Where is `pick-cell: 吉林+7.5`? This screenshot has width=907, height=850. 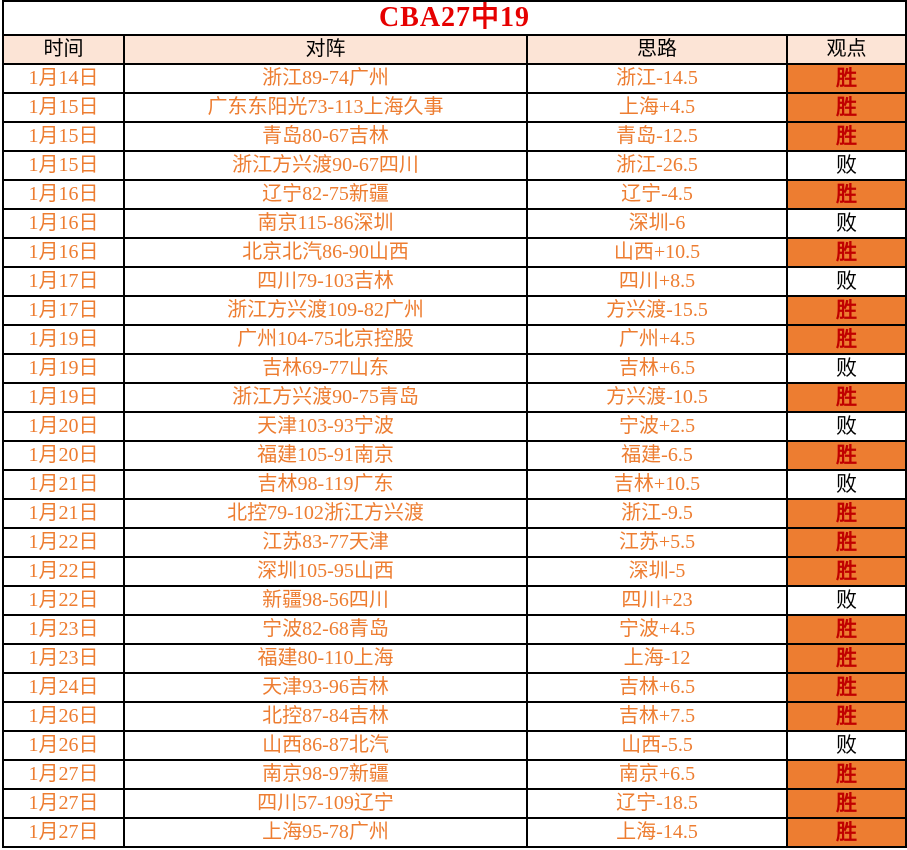
pick-cell: 吉林+7.5 is located at coordinates (657, 716).